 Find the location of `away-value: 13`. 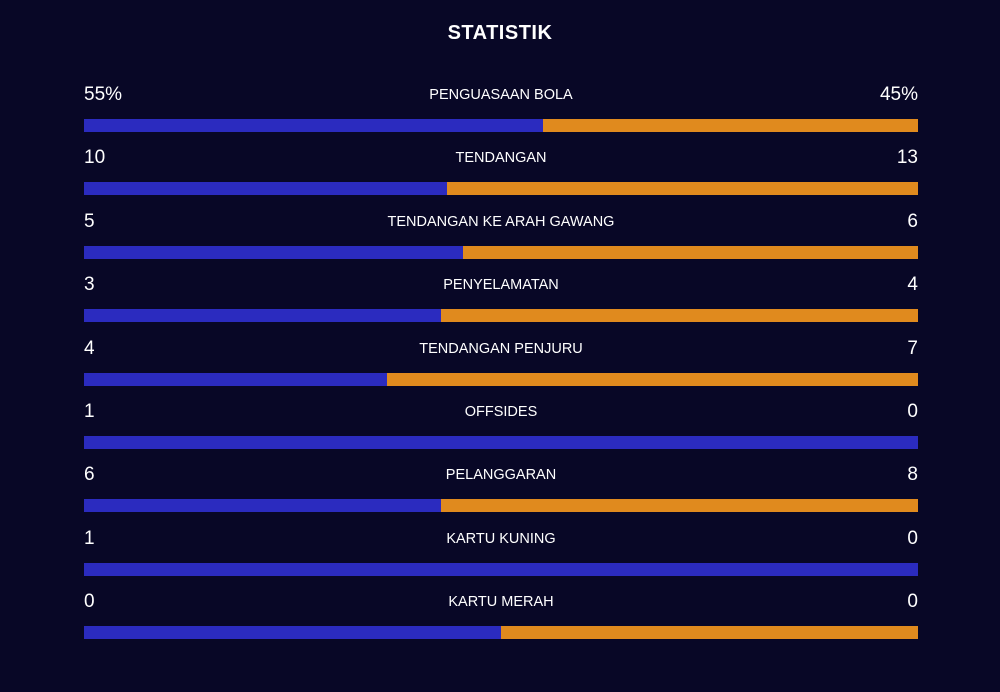

away-value: 13 is located at coordinates (907, 158).